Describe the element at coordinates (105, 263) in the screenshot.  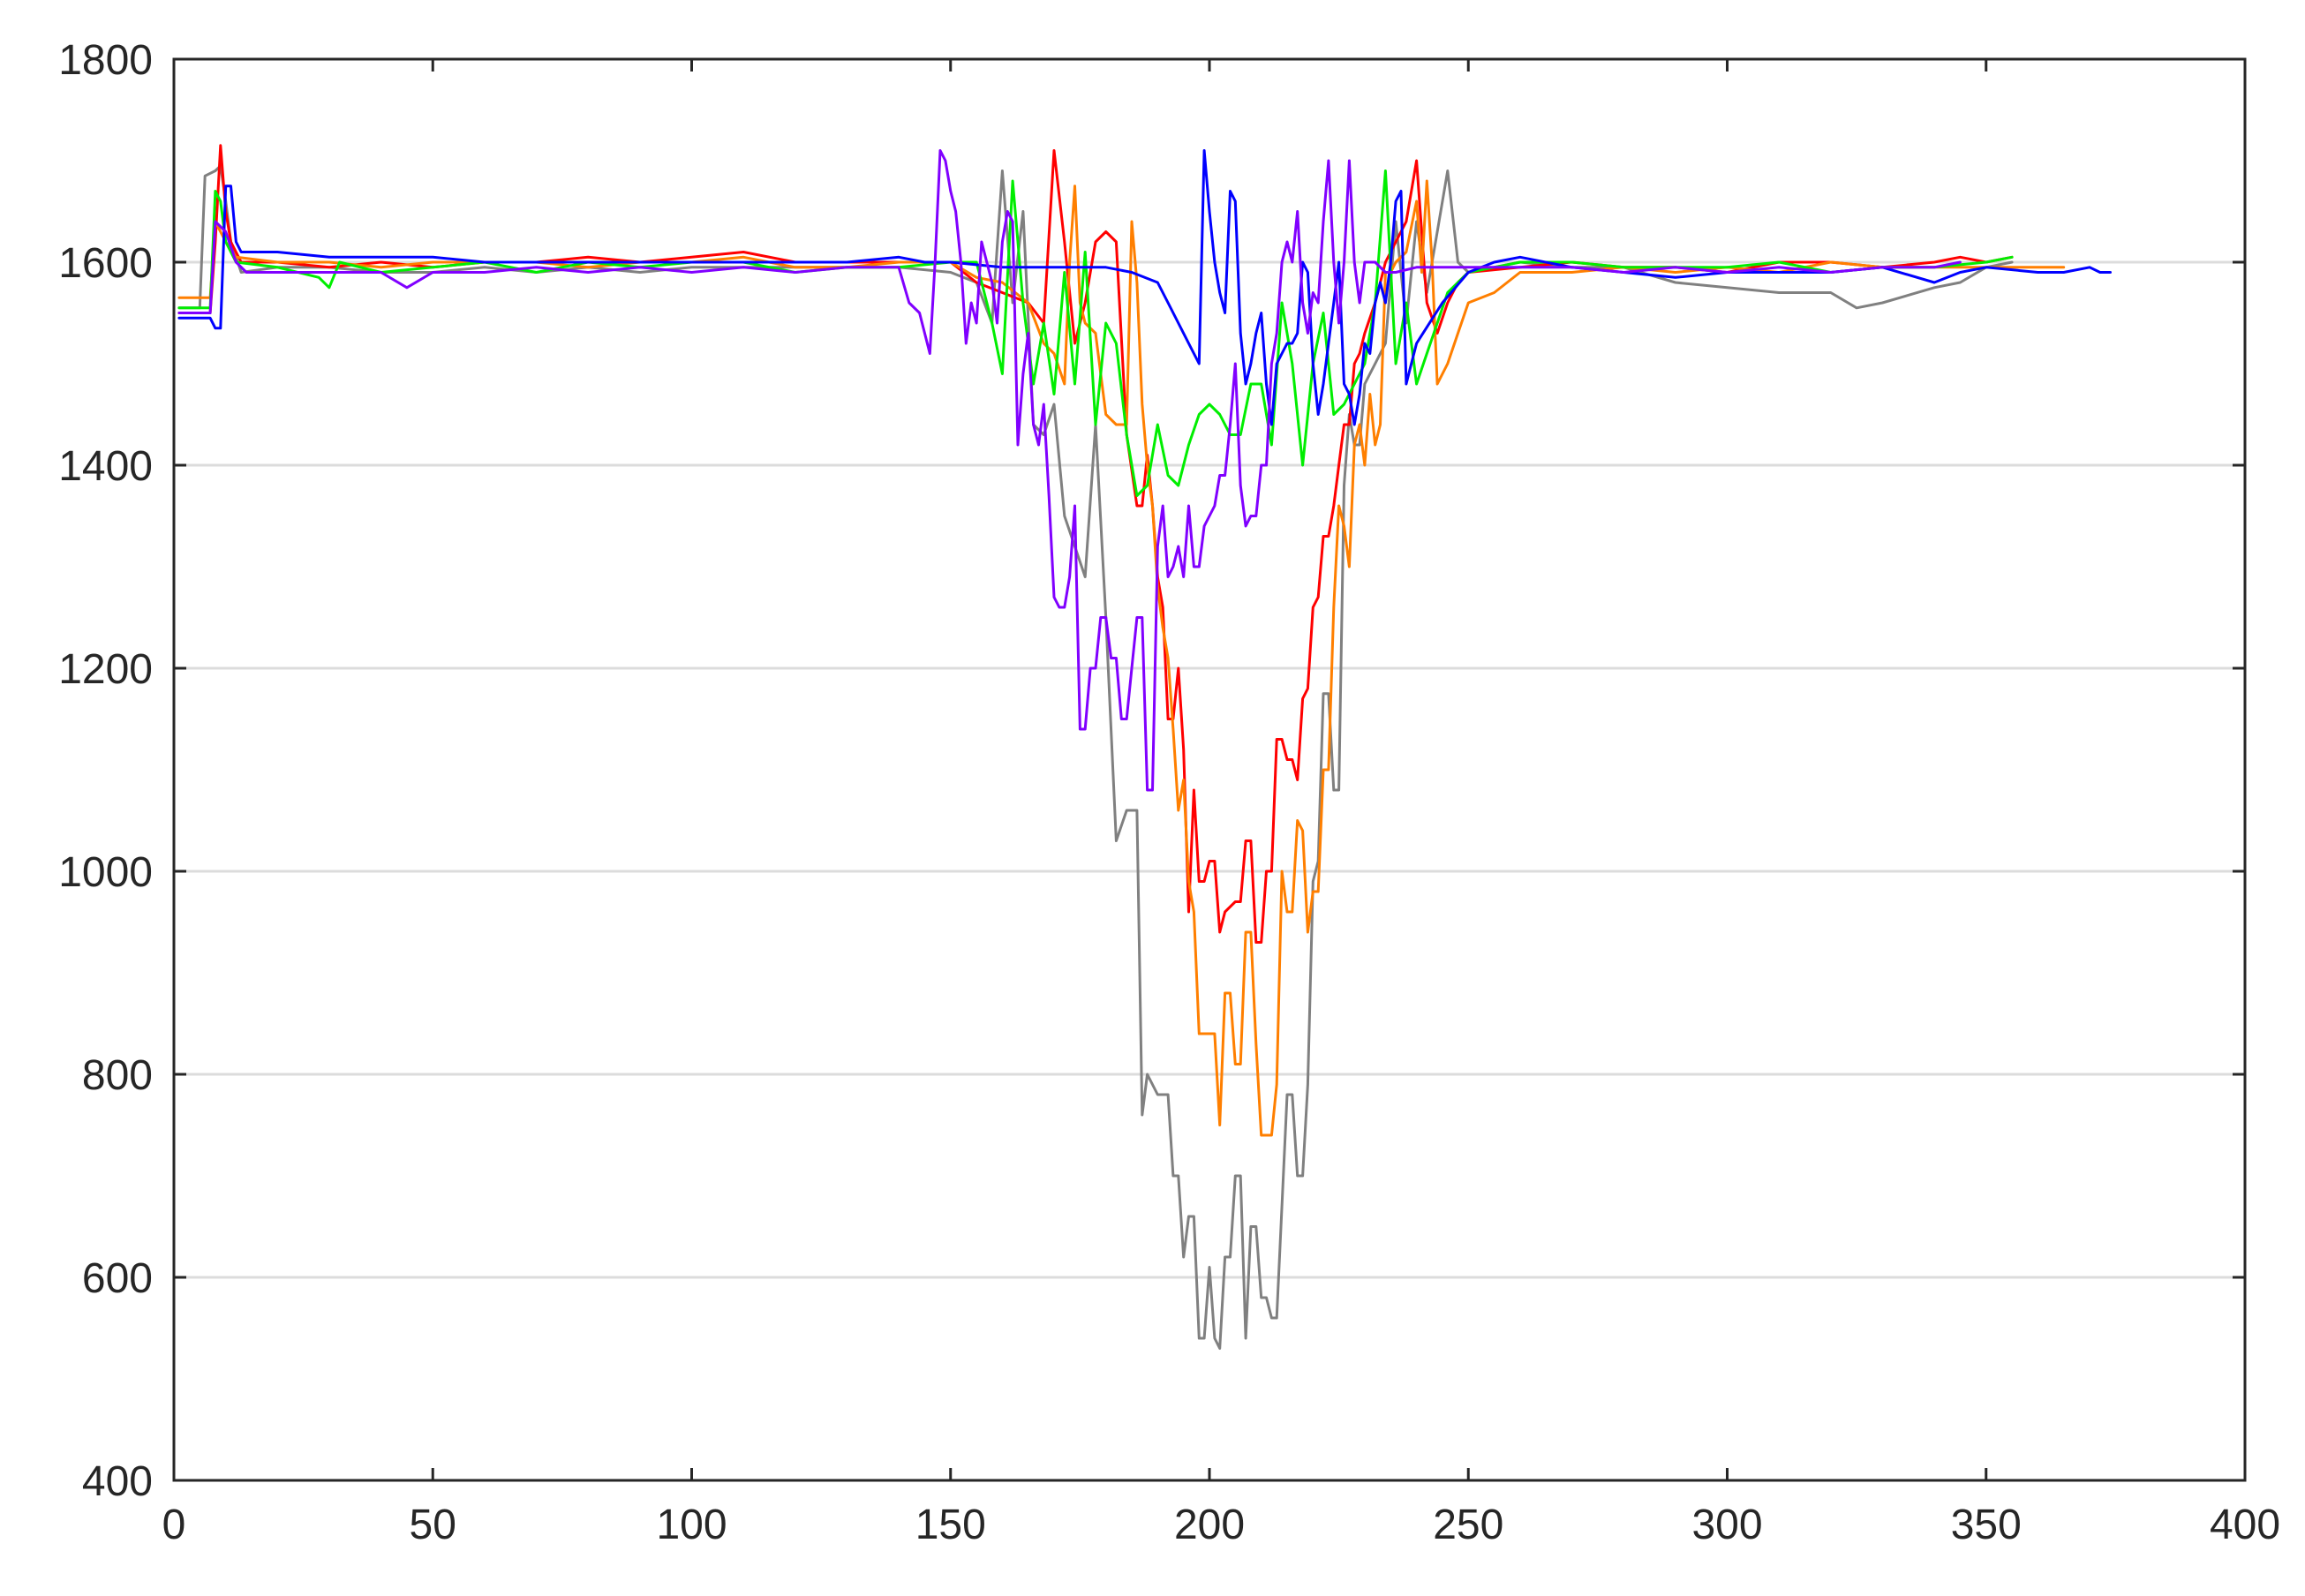
I see `y-tick-label-1600: 1600` at that location.